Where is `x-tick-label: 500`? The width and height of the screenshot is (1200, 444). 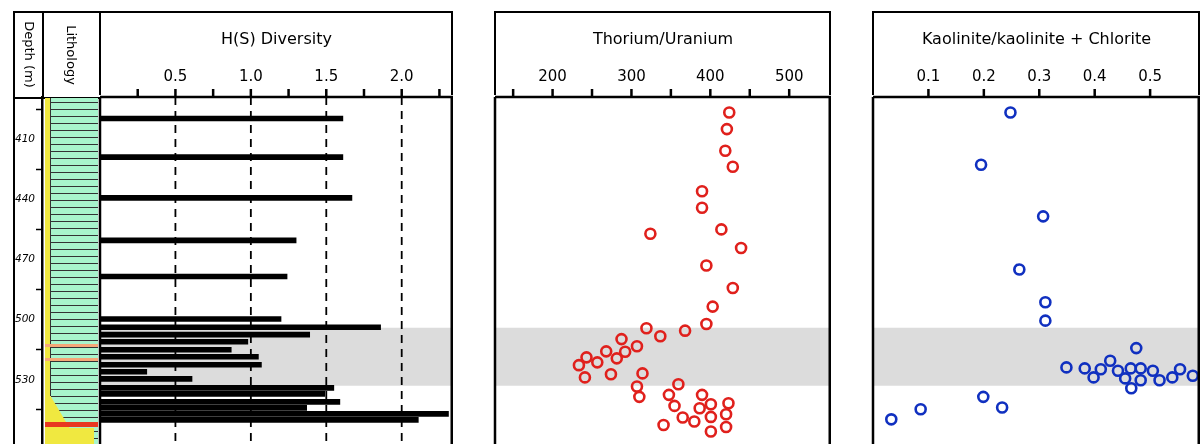
x-tick-label: 500 is located at coordinates (789, 75).